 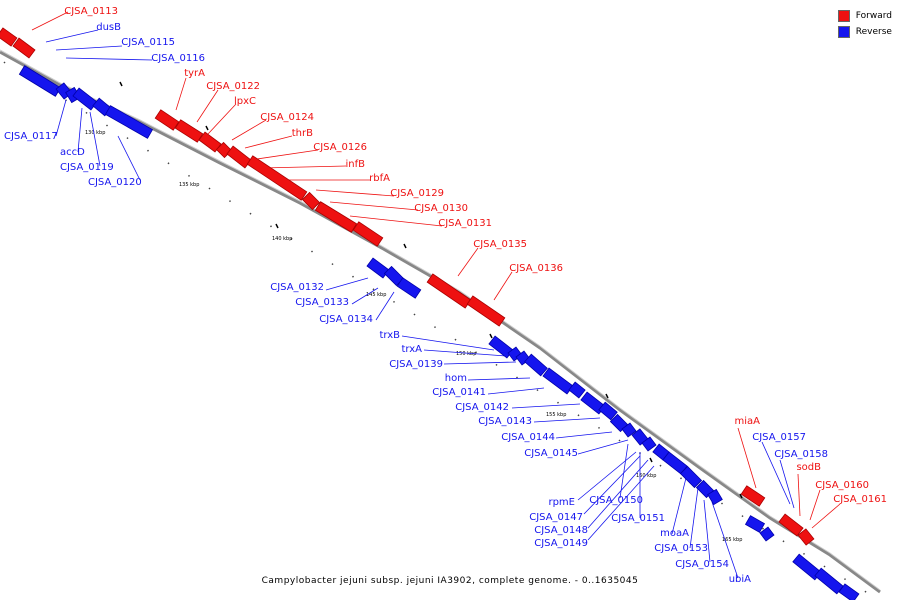 I want to click on reverse-gene-label: CJSA_0142, so click(x=482, y=407).